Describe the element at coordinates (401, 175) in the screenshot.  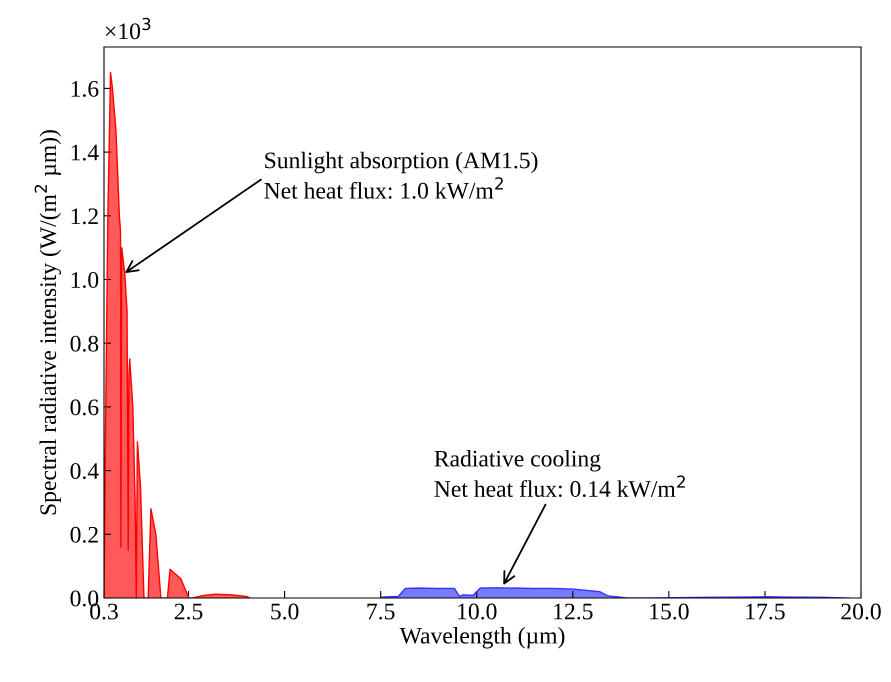
I see `annotation: Sunlight absorption (AM1.5) Net heat flux: 1.0 kW/m$^{2}$` at that location.